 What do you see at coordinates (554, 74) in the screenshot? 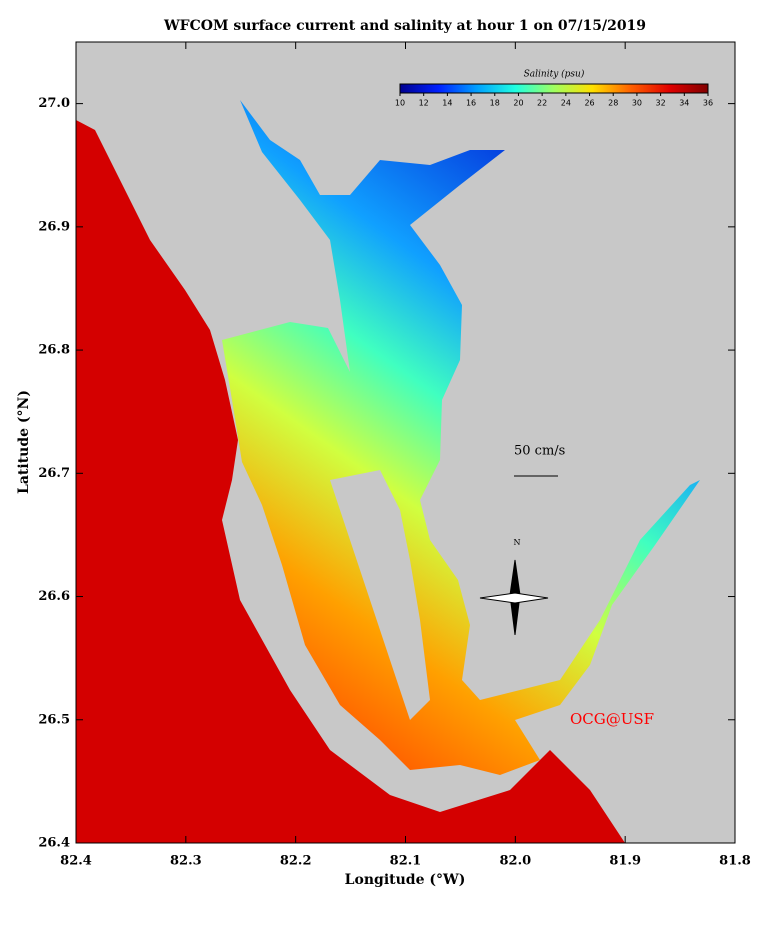
I see `colorbar-label: Salinity (psu)` at bounding box center [554, 74].